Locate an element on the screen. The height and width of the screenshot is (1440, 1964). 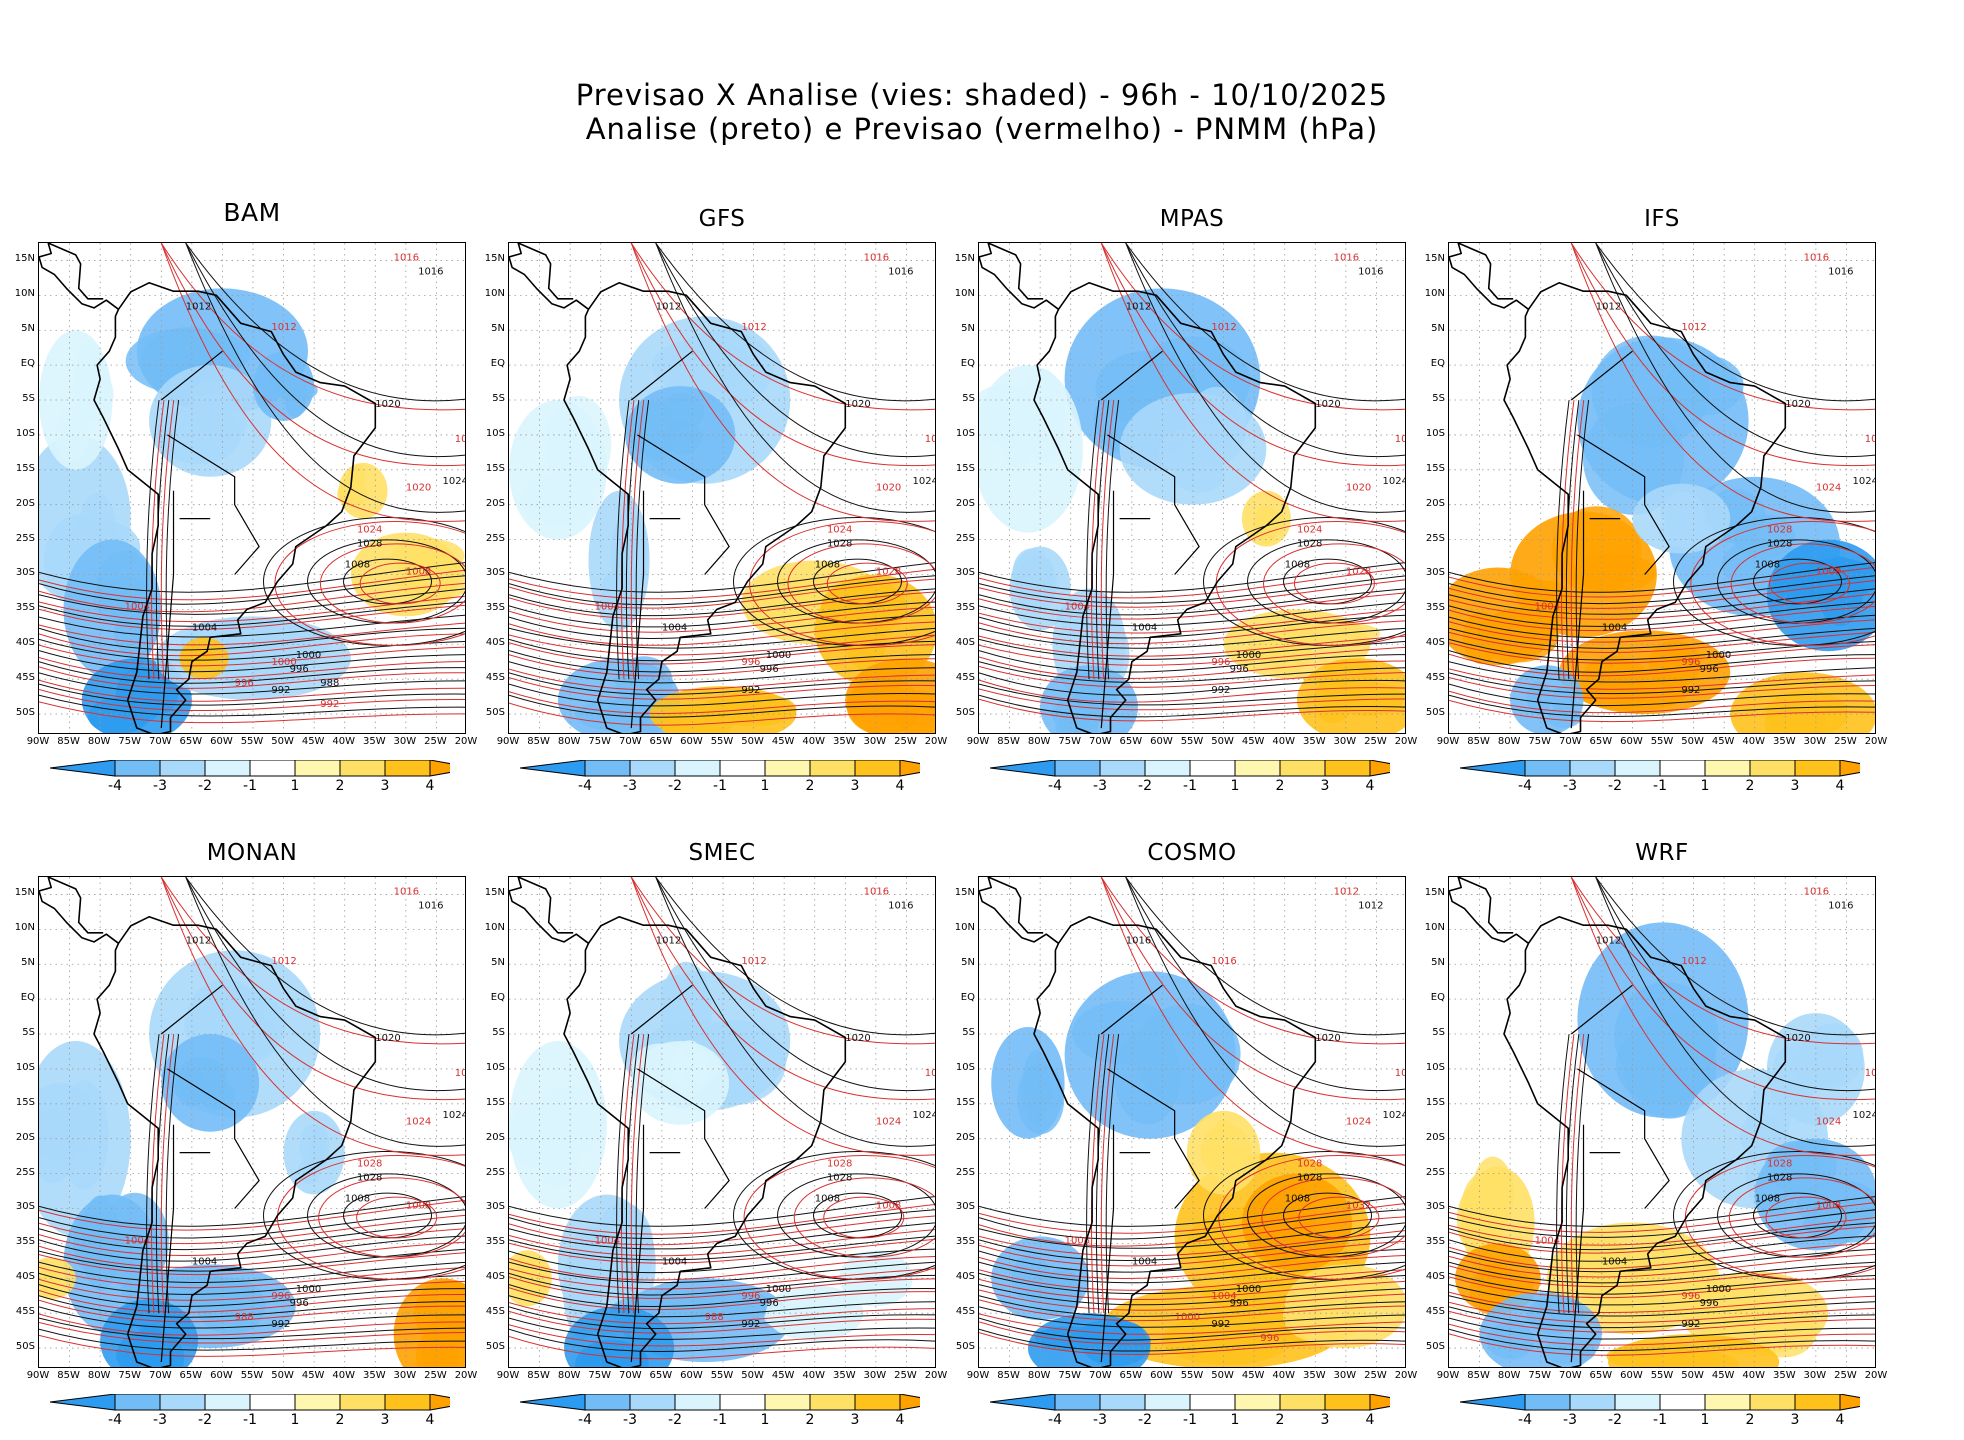
colorbar-tick-label: 2 is located at coordinates (340, 786).